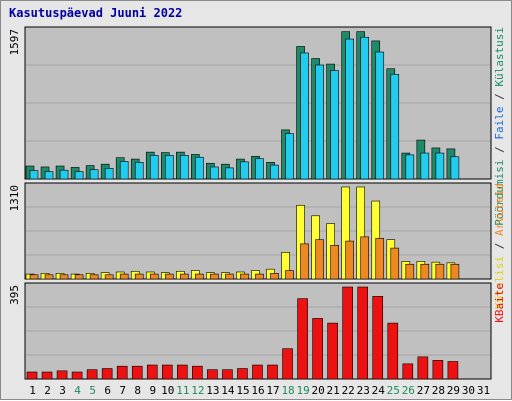  What do you see at coordinates (363, 390) in the screenshot?
I see `day-label: 23` at bounding box center [363, 390].